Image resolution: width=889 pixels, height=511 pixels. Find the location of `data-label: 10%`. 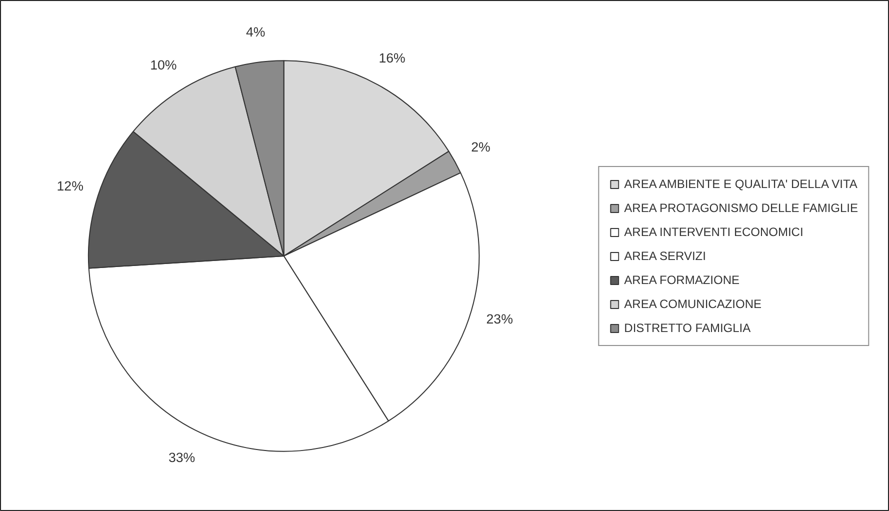

data-label: 10% is located at coordinates (163, 65).